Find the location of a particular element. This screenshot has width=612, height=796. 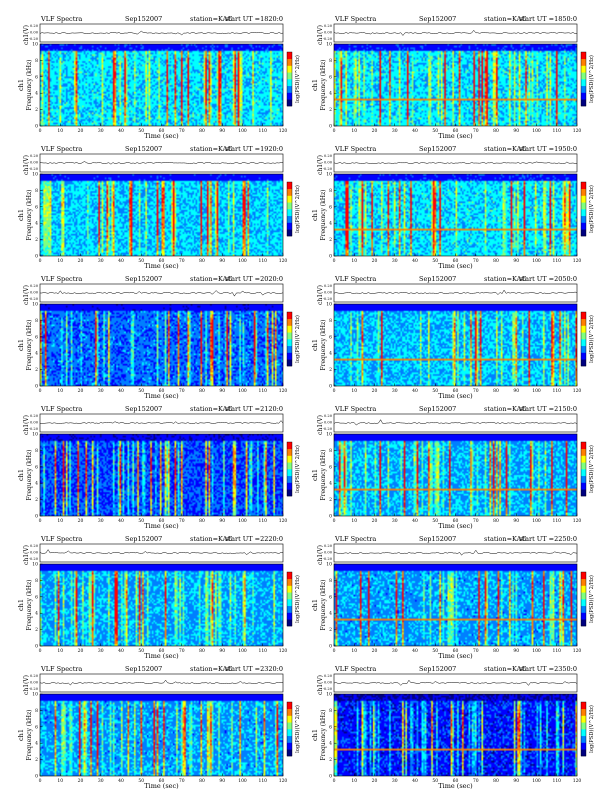

y-tick-label: 2 is located at coordinates (36, 240).